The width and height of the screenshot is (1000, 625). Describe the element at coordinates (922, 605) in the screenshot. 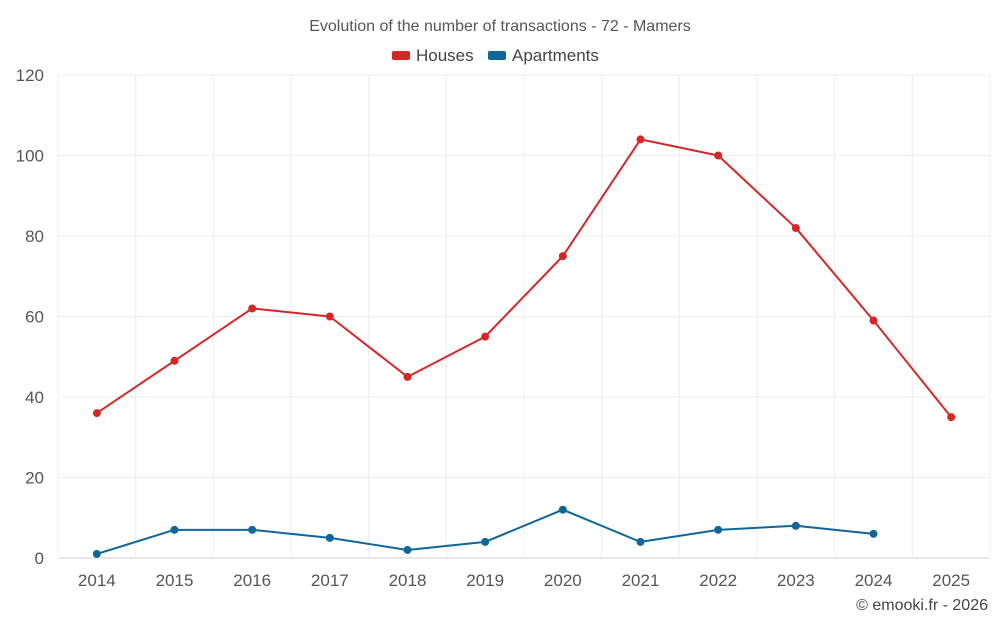

I see `credit-text: © emooki.fr - 2026` at that location.